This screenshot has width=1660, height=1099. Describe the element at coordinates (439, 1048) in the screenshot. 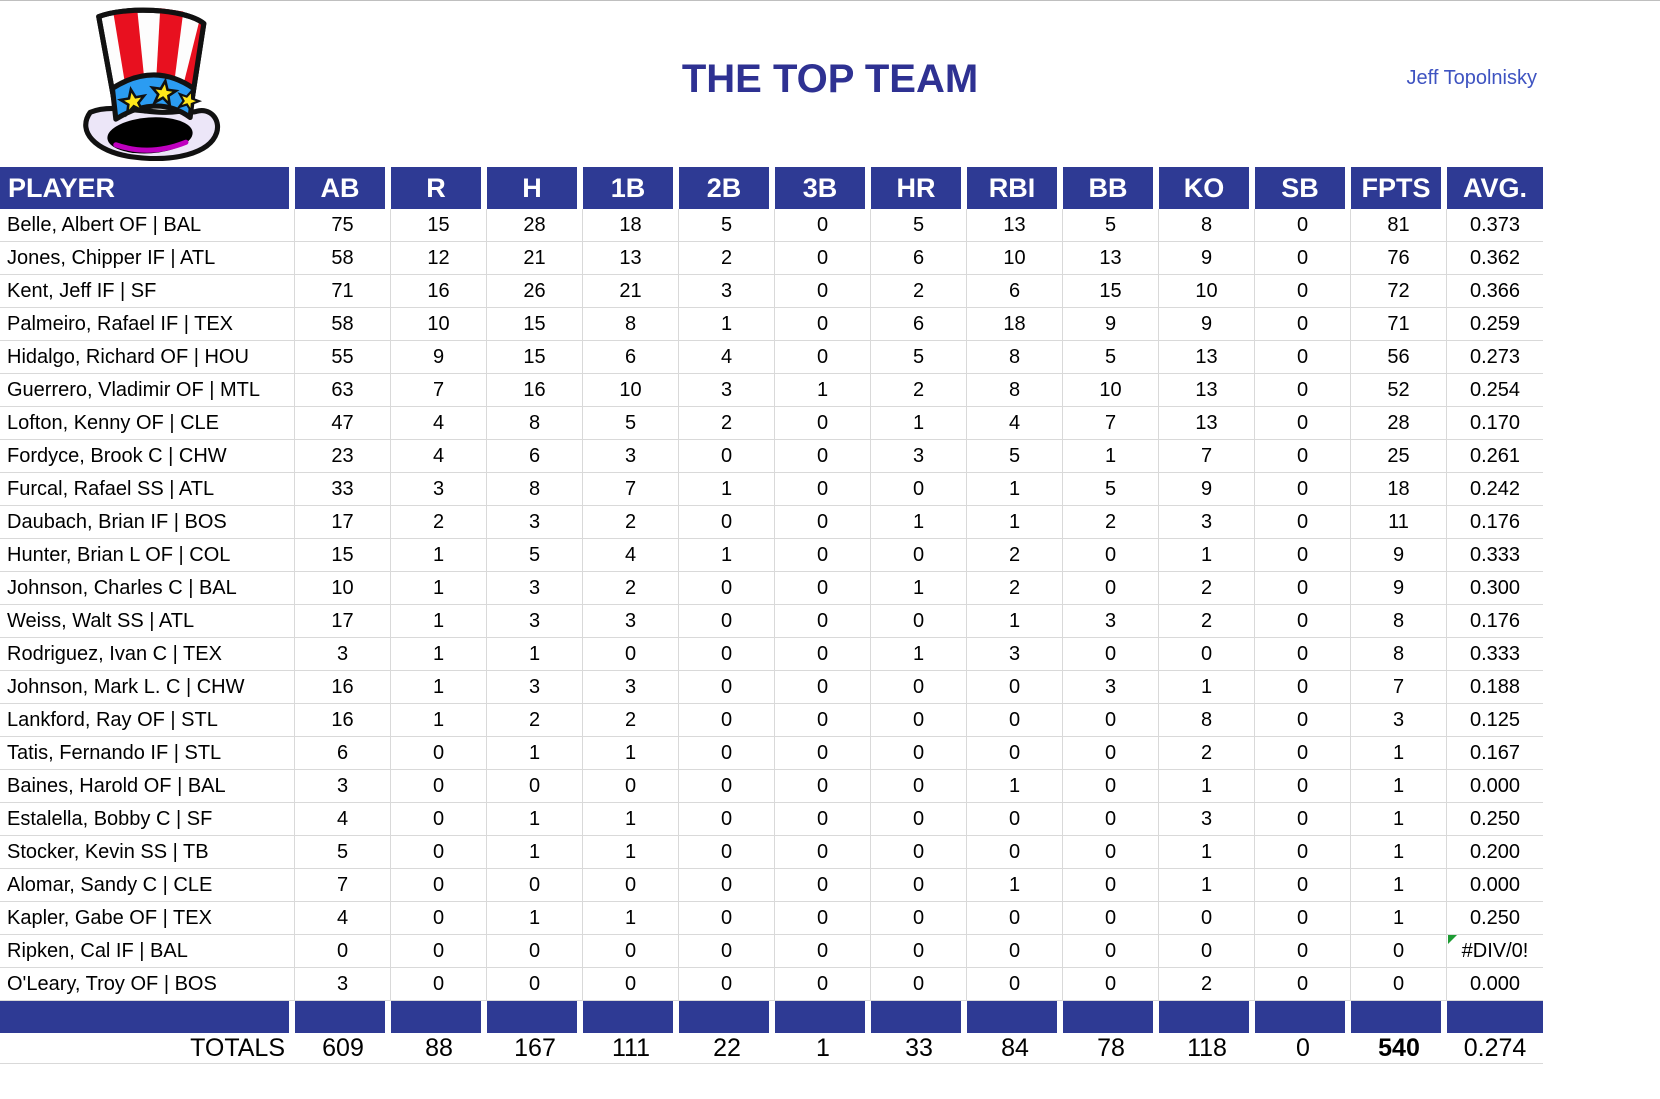

I see `total-cell: 88` at that location.